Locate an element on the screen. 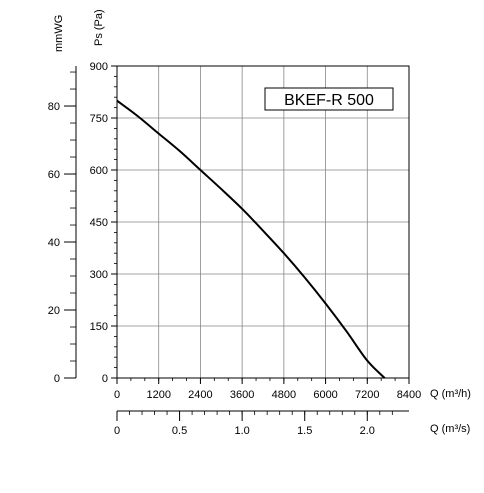 The height and width of the screenshot is (493, 484). y-axis-label-pa: Ps (Pa) is located at coordinates (99, 27).